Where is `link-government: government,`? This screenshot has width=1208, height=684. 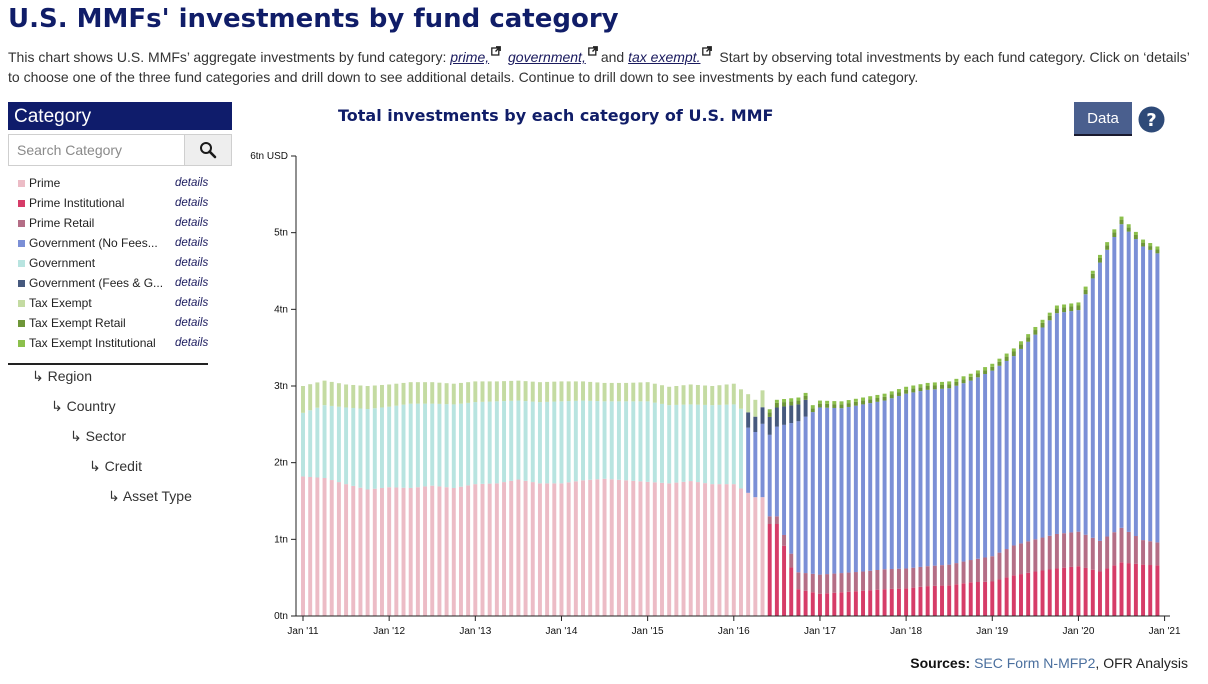 link-government: government, is located at coordinates (547, 57).